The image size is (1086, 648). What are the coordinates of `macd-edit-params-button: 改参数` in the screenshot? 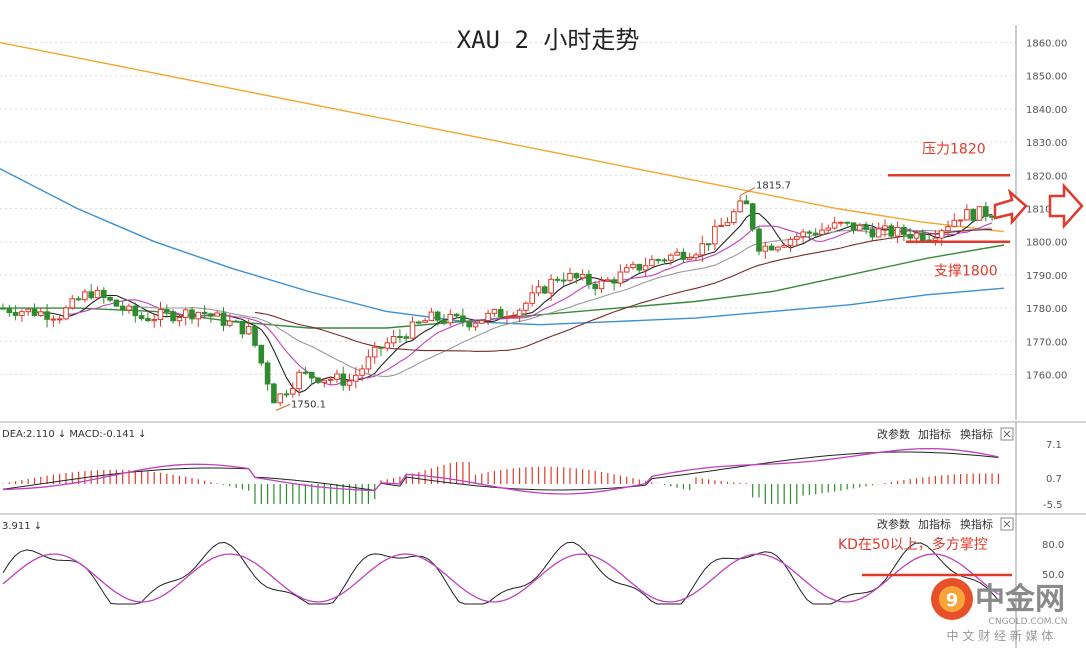 It's located at (893, 434).